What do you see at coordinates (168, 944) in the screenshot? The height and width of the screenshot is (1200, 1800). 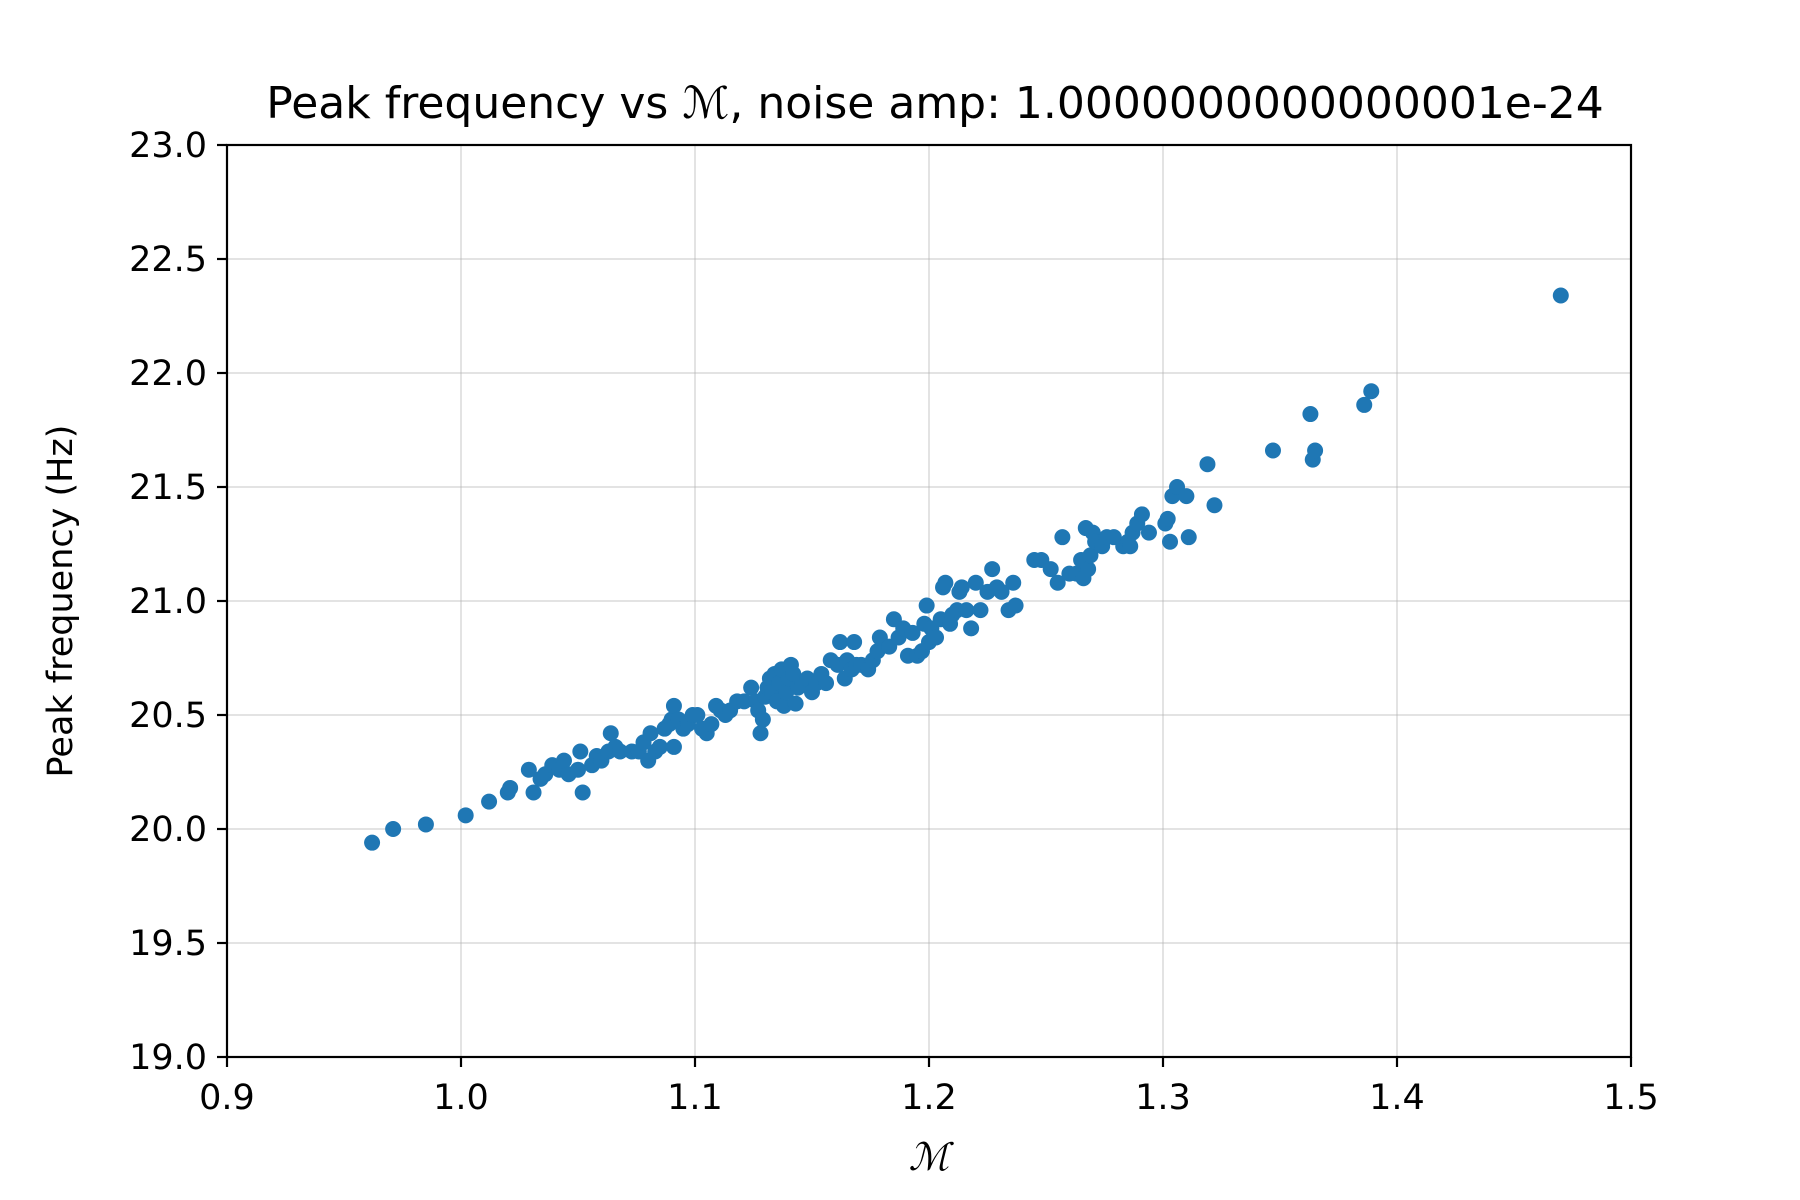 I see `y-tick-label: 19.5` at bounding box center [168, 944].